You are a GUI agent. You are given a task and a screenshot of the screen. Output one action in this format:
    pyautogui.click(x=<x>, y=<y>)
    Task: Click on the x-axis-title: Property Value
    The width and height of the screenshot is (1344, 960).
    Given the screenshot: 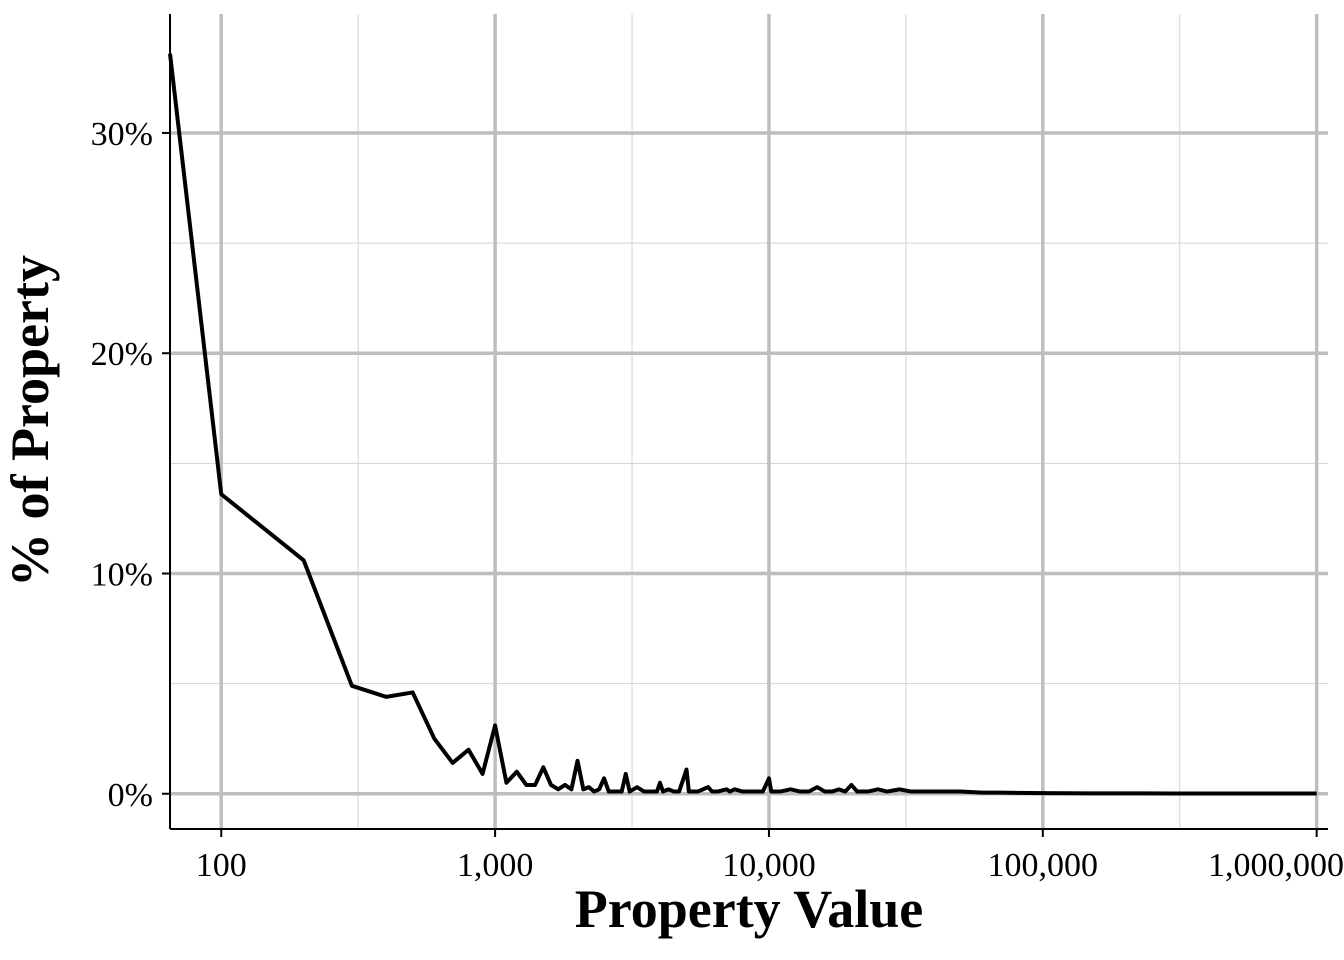 What is the action you would take?
    pyautogui.click(x=749, y=909)
    